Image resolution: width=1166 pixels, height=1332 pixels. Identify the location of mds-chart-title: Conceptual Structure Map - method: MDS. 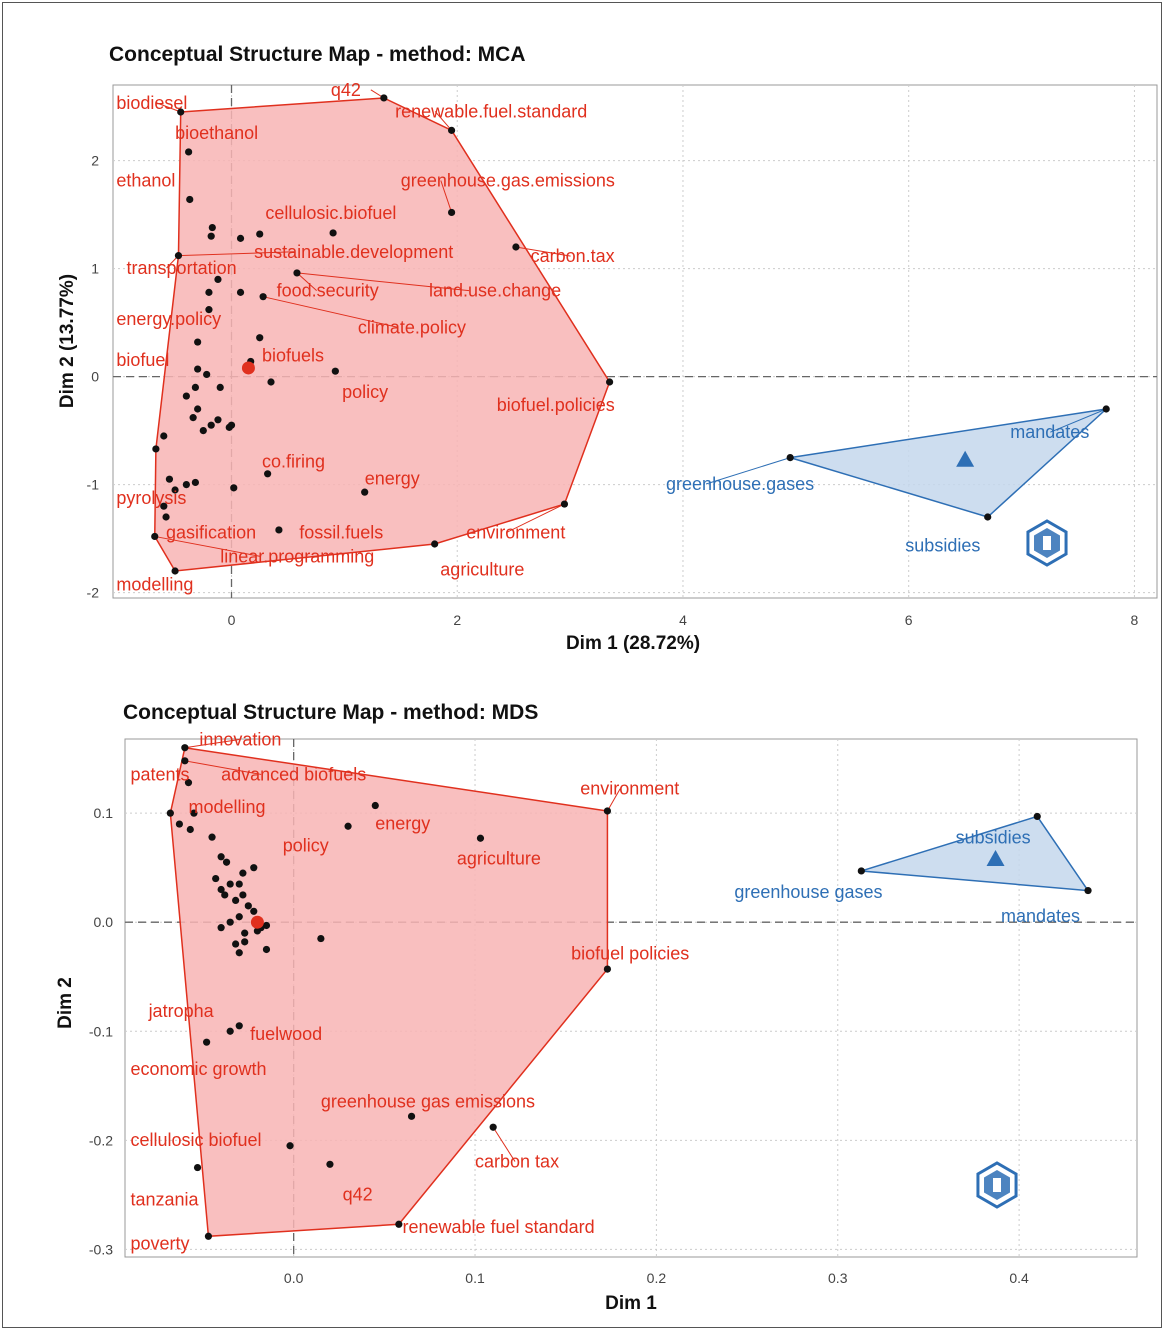
(330, 712).